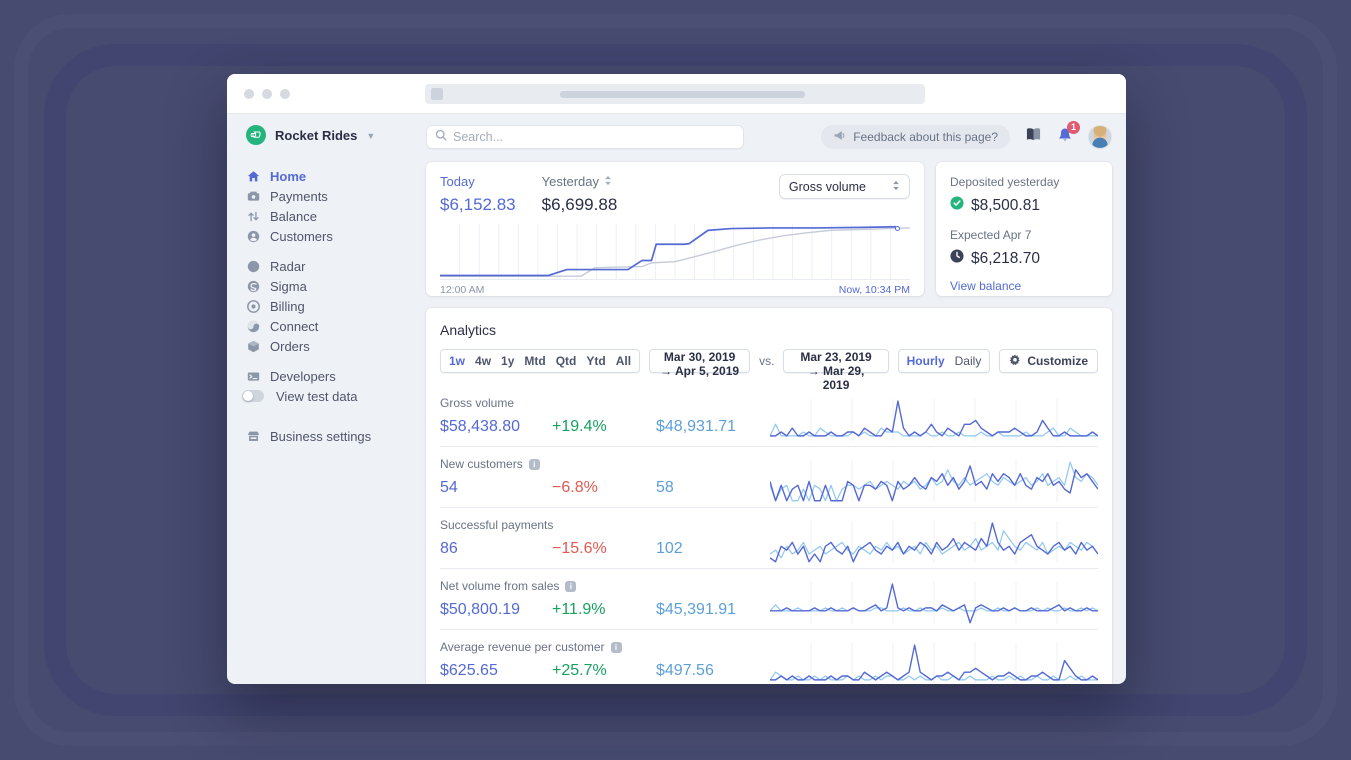 Image resolution: width=1351 pixels, height=760 pixels. I want to click on deposited-value: $8,500.81, so click(1005, 205).